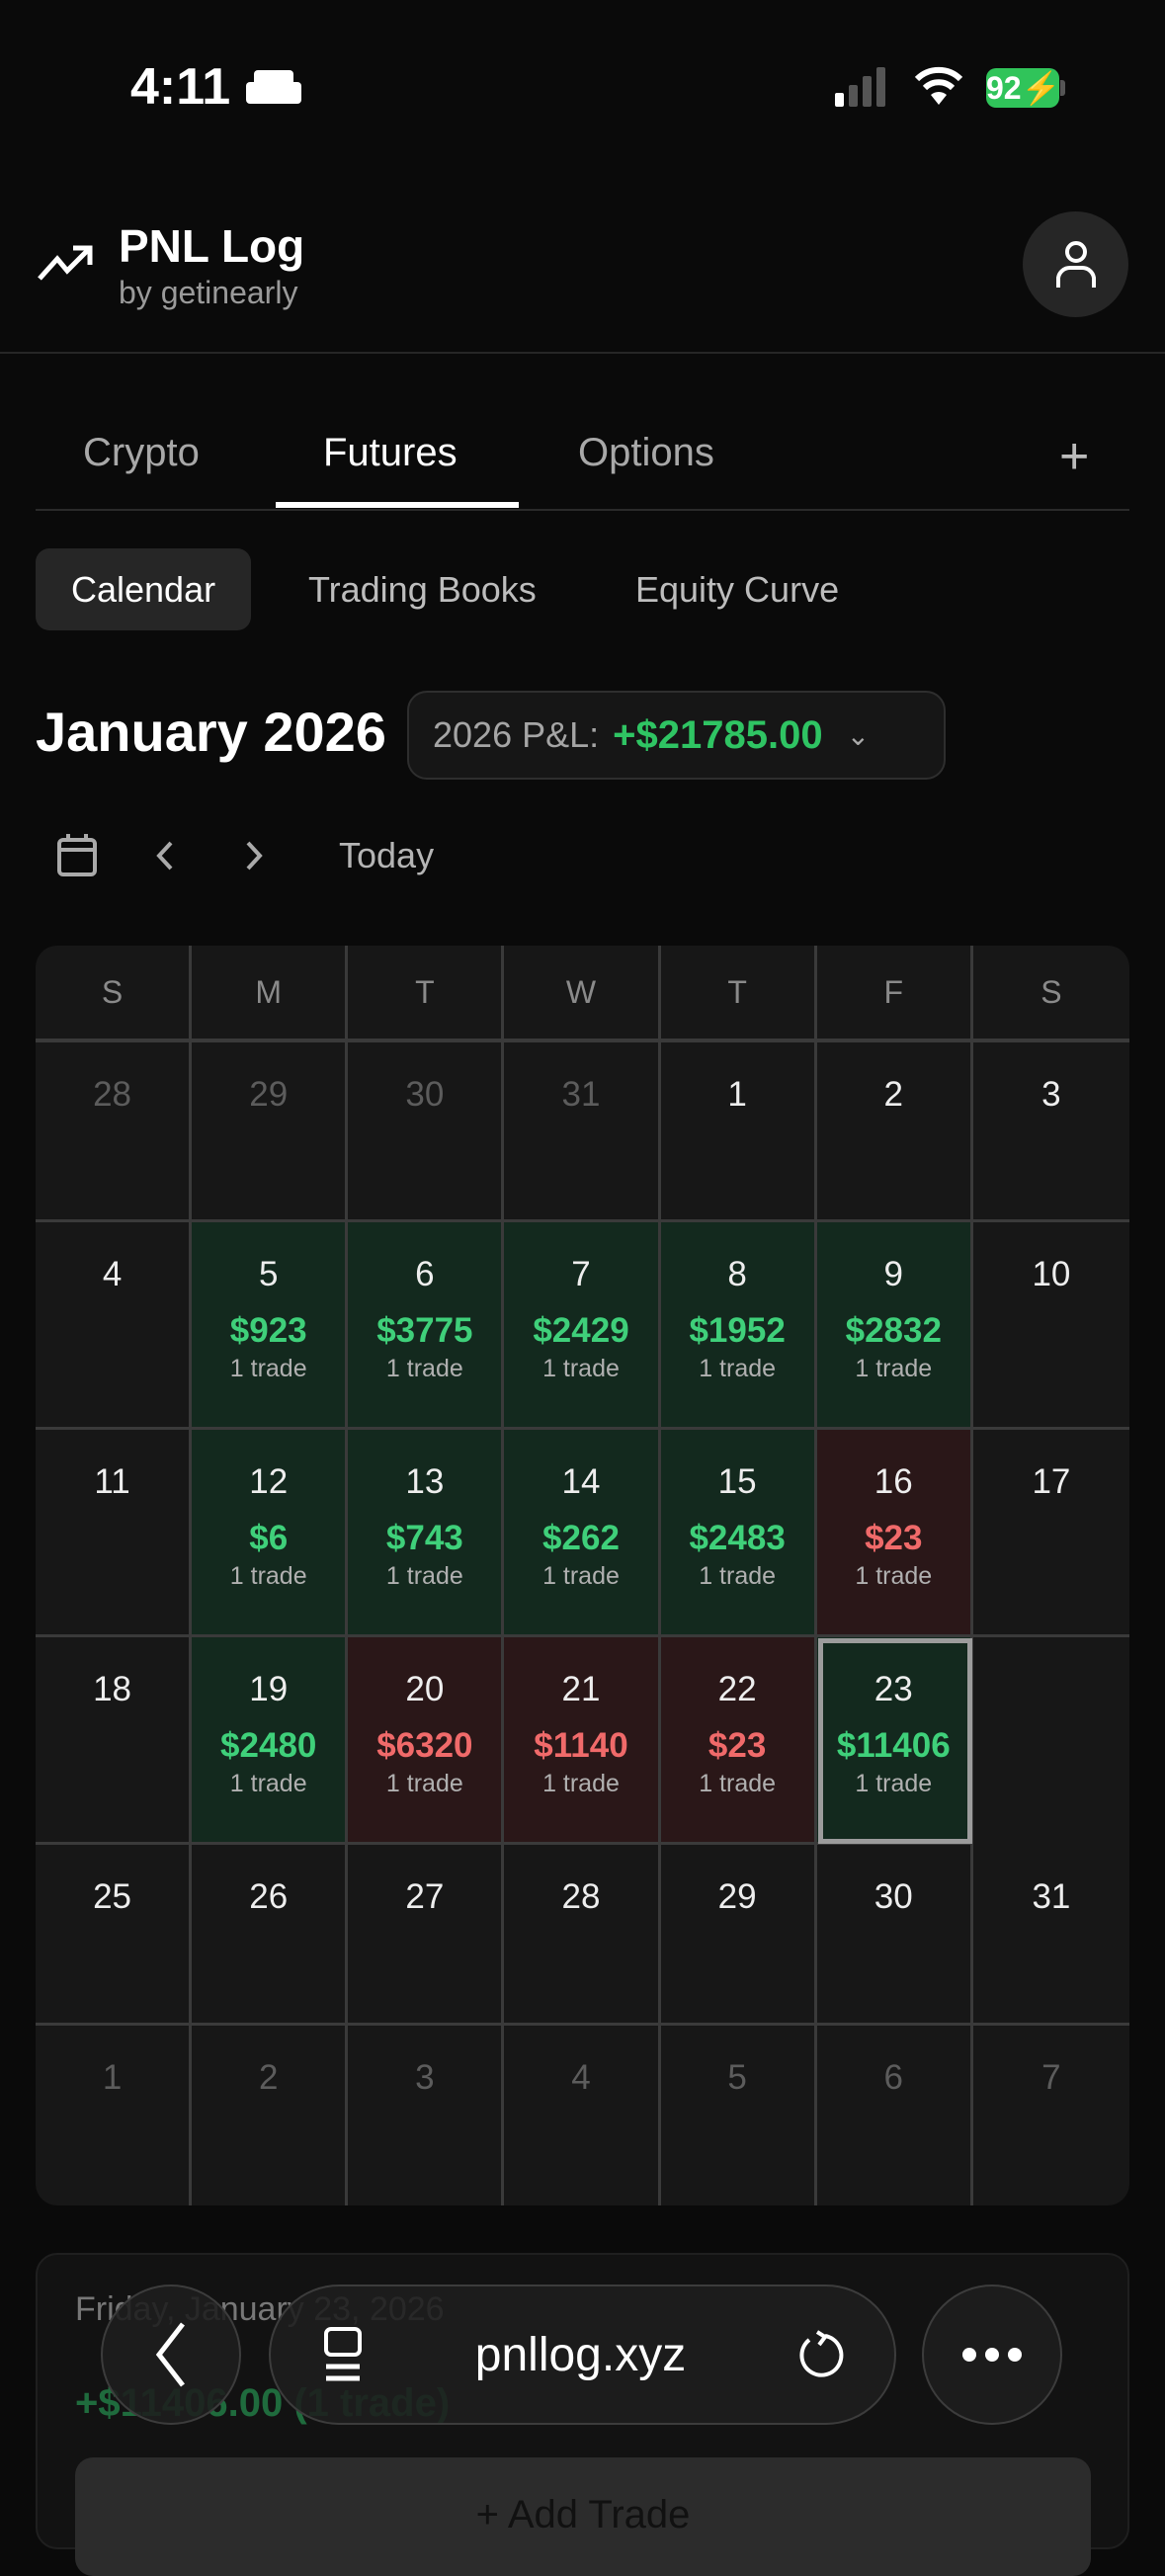  Describe the element at coordinates (426, 1935) in the screenshot. I see `calendar-day: 27` at that location.